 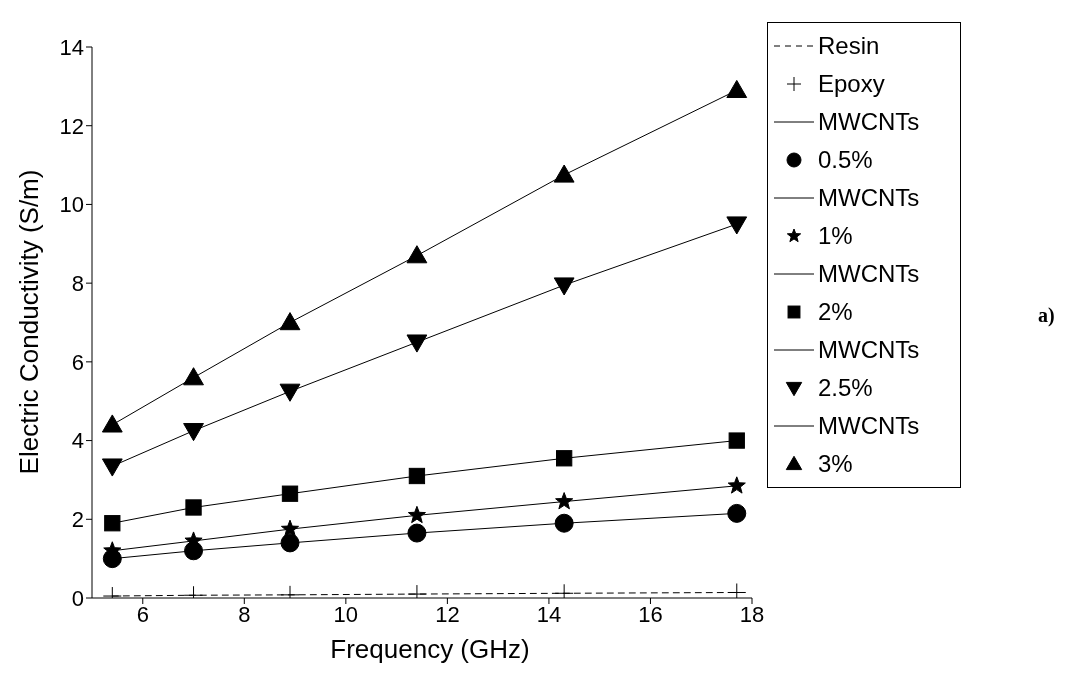 I want to click on legend-label: MWCNTs 3%, so click(x=869, y=445).